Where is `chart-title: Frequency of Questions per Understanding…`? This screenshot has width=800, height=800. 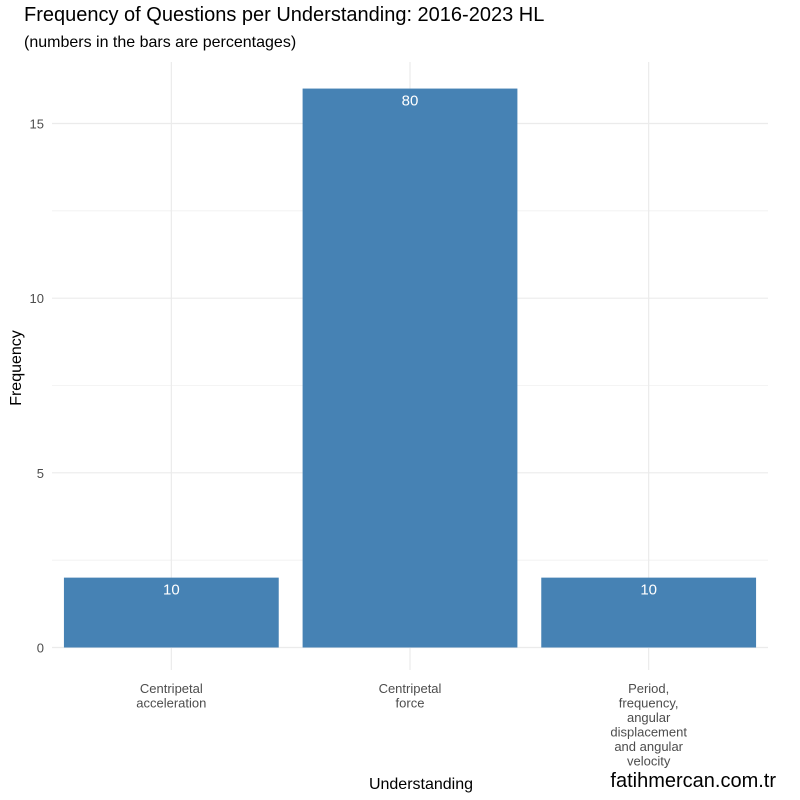 chart-title: Frequency of Questions per Understanding… is located at coordinates (284, 15).